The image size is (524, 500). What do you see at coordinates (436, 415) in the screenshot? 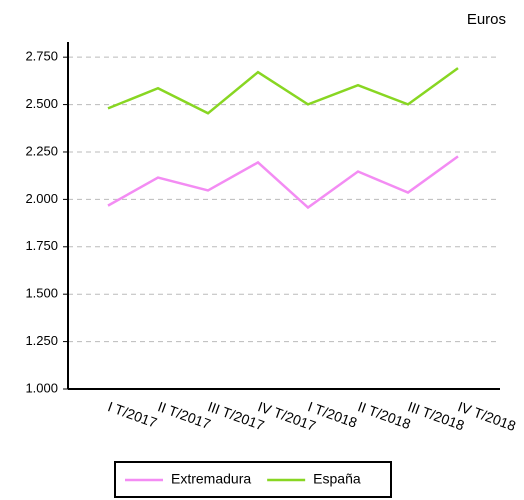
I see `x-tick-label: III T/2018` at bounding box center [436, 415].